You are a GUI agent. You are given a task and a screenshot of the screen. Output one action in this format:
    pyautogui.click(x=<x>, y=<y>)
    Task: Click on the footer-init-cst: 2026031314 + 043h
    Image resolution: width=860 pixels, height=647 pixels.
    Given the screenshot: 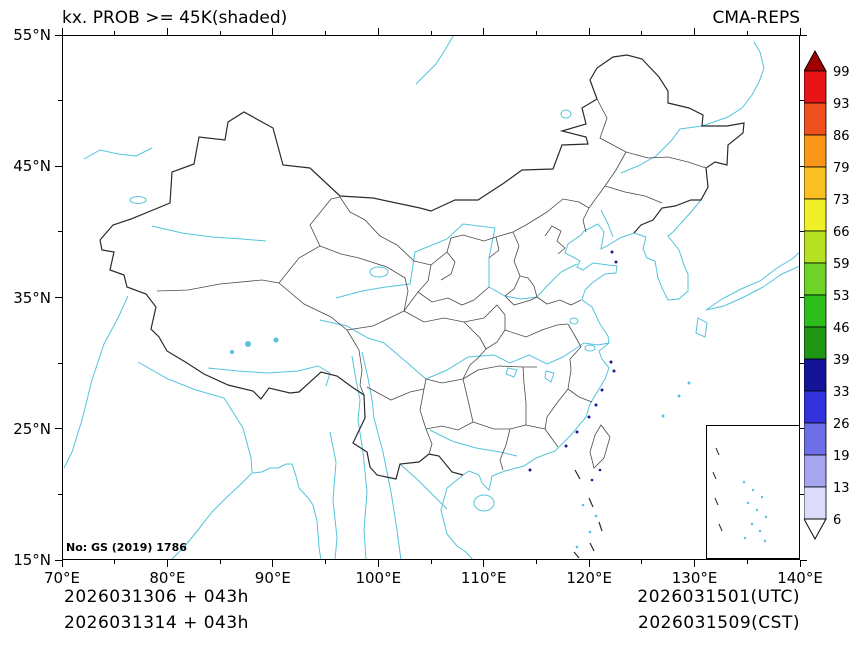 What is the action you would take?
    pyautogui.click(x=156, y=623)
    